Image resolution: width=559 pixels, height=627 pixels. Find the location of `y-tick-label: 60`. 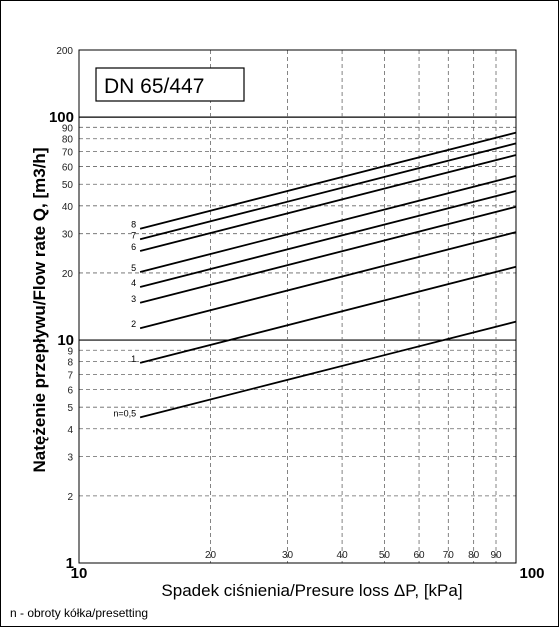

y-tick-label: 60 is located at coordinates (68, 168).